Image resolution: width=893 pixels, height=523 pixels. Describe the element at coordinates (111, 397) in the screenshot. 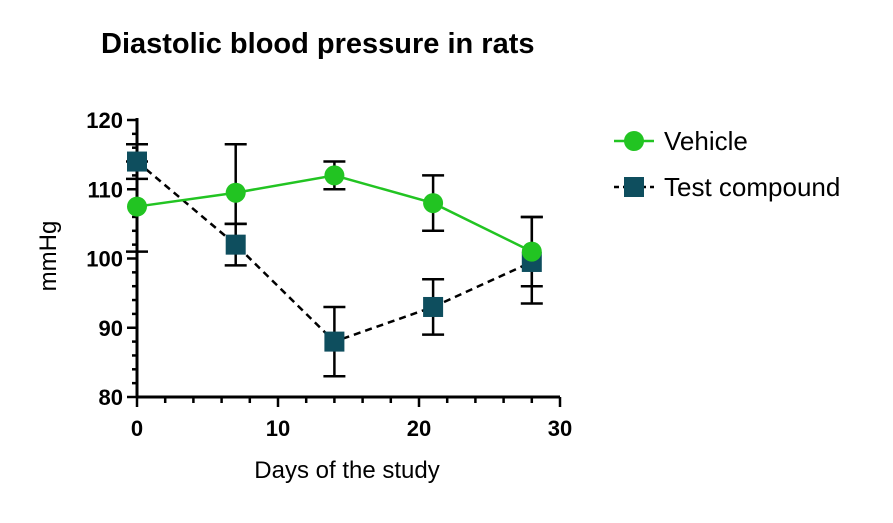

I see `y-tick-label: 80` at that location.